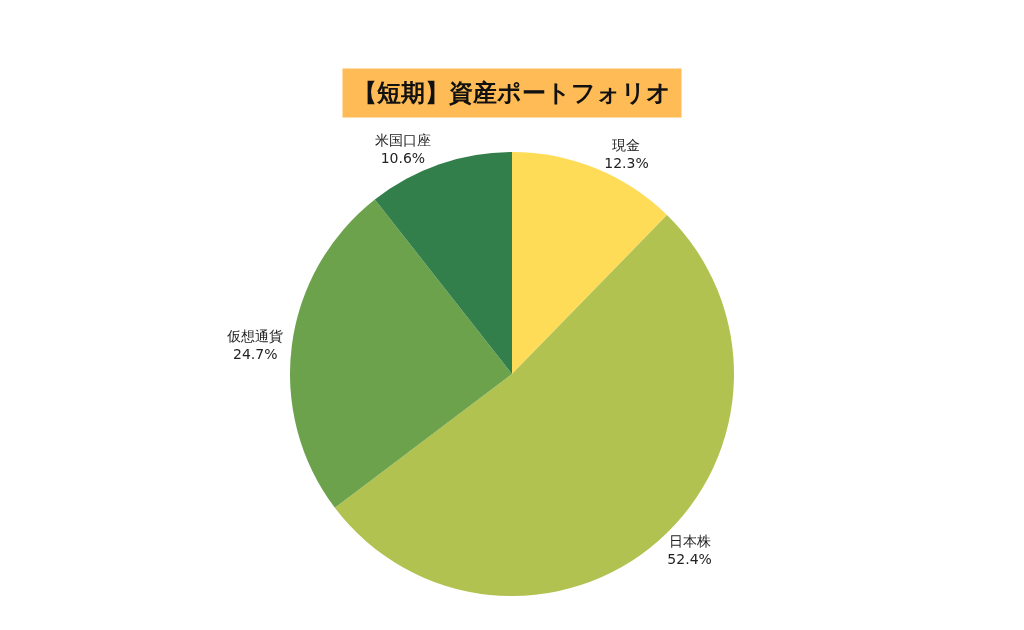 The image size is (1024, 630). Describe the element at coordinates (402, 139) in the screenshot. I see `slice-label: 米国口座` at that location.